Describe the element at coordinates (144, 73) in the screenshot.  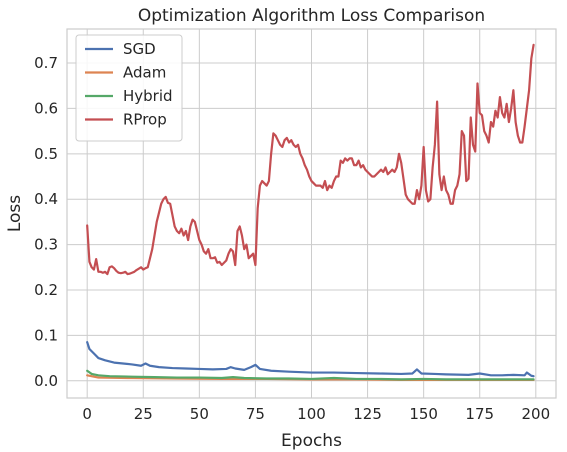
I see `legend-label: Adam` at that location.